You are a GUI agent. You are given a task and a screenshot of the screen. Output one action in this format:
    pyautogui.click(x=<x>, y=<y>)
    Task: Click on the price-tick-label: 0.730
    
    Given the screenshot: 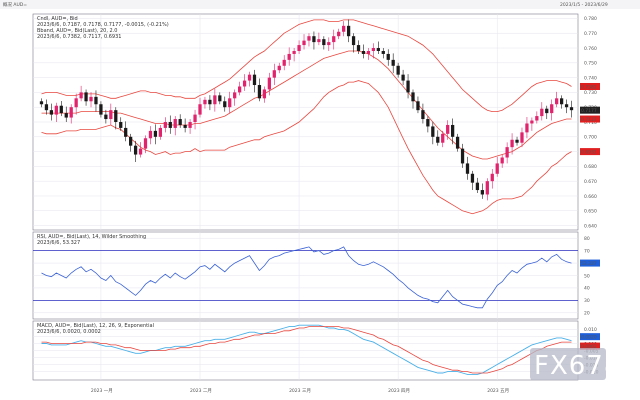 What is the action you would take?
    pyautogui.click(x=590, y=93)
    